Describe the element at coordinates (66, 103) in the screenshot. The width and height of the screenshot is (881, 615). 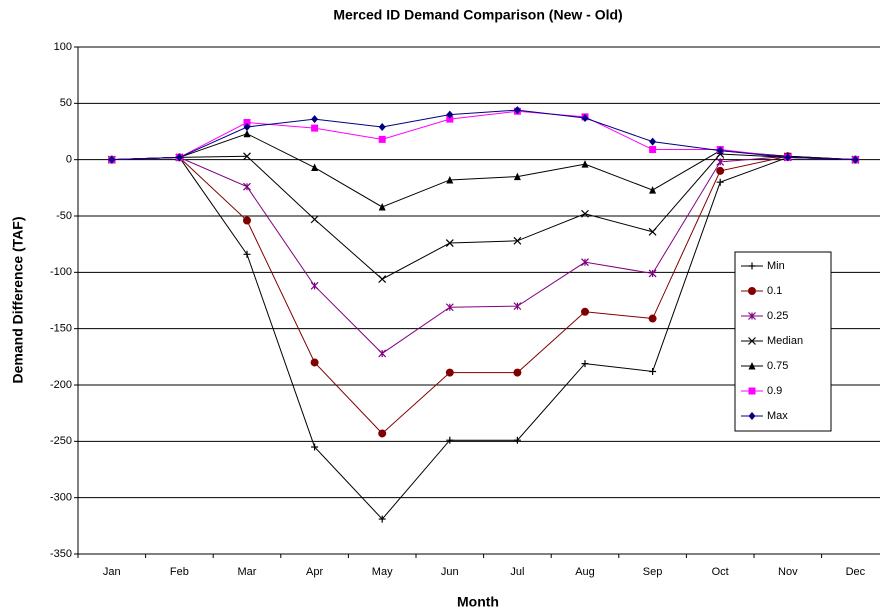
I see `y-tick-label: 50` at that location.